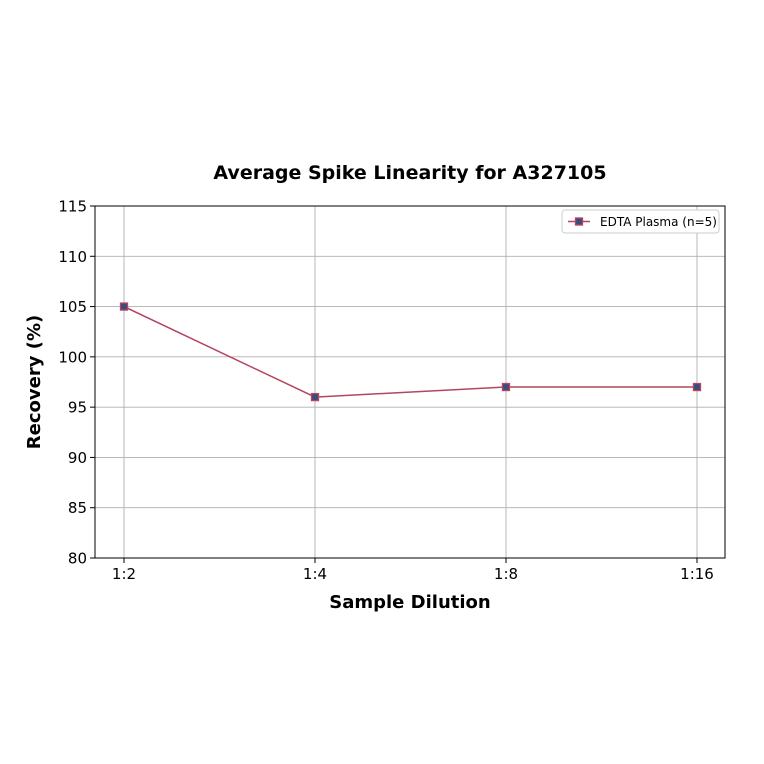 This screenshot has height=764, width=764. Describe the element at coordinates (77, 508) in the screenshot. I see `y-tick-label: 85` at that location.